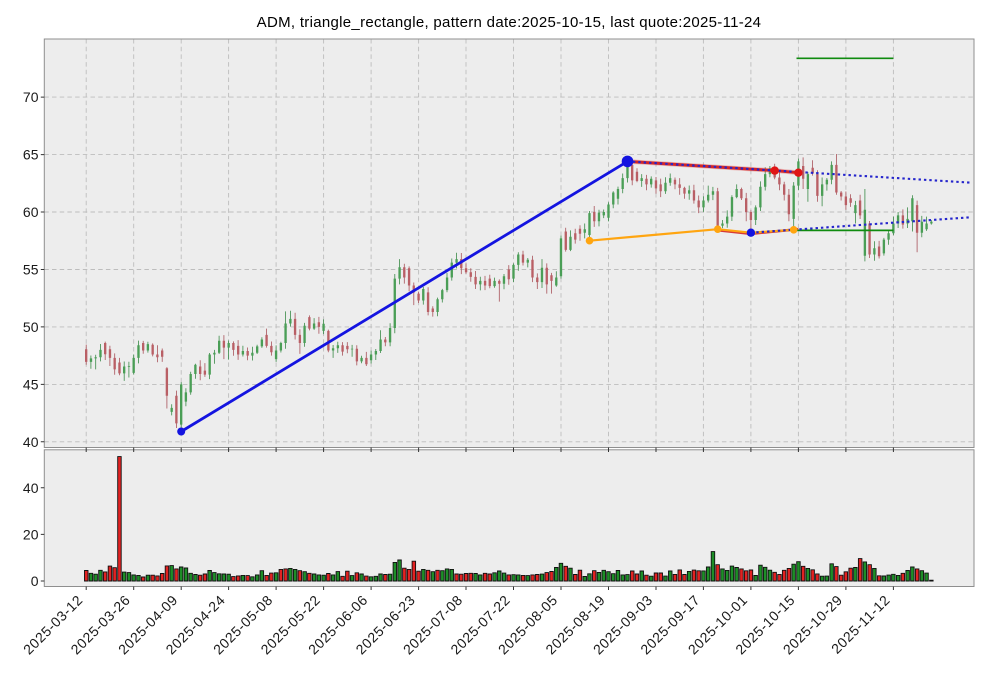 The image size is (993, 678). Describe the element at coordinates (31, 327) in the screenshot. I see `svg-text: 50` at that location.